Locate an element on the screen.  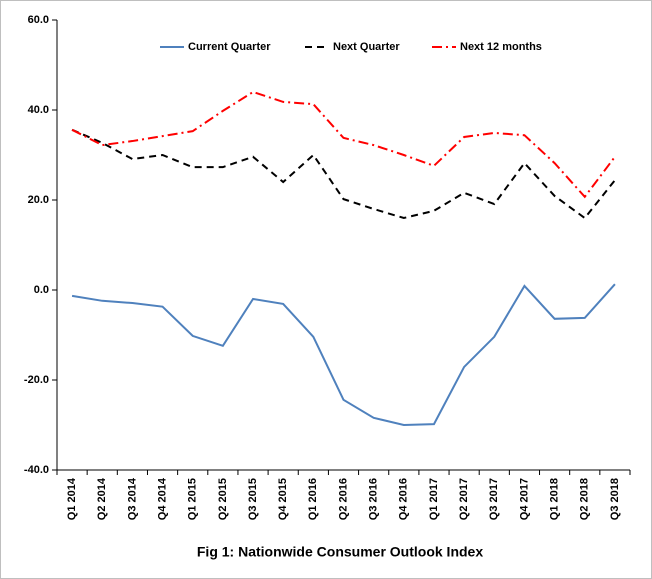
y-tick-label: 0.0 is located at coordinates (41, 290).